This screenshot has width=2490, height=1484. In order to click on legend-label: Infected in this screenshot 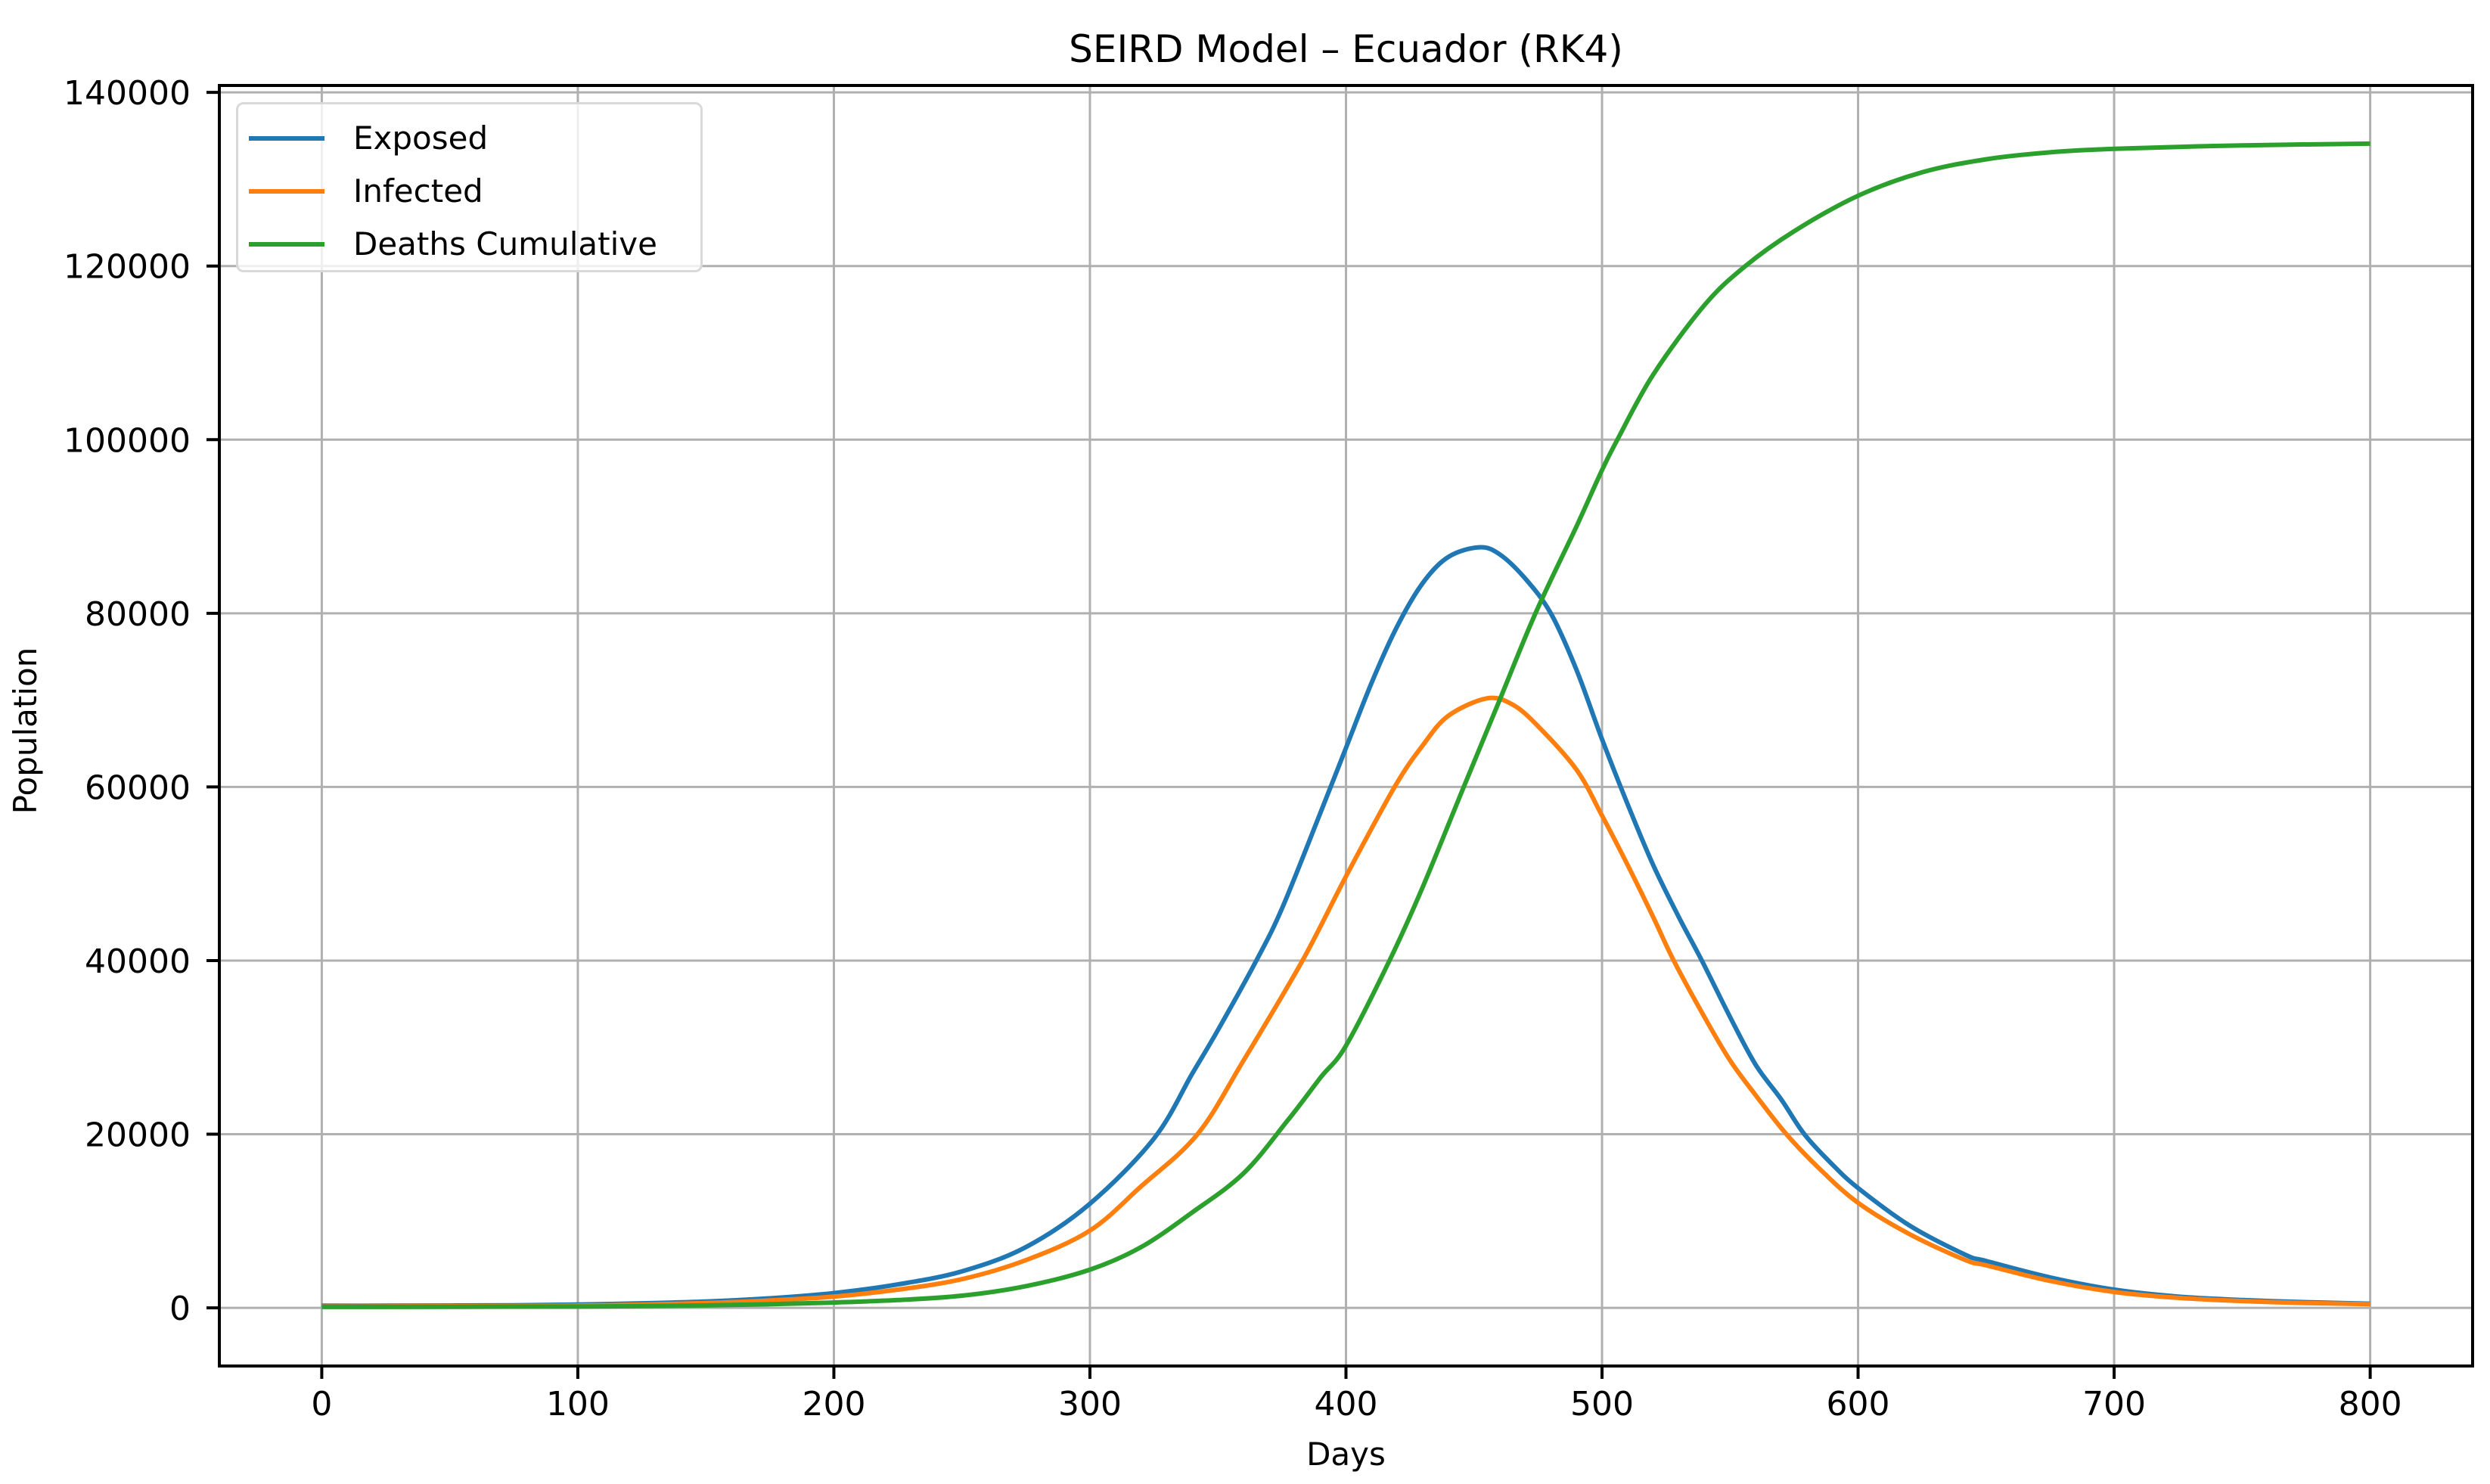, I will do `click(418, 191)`.